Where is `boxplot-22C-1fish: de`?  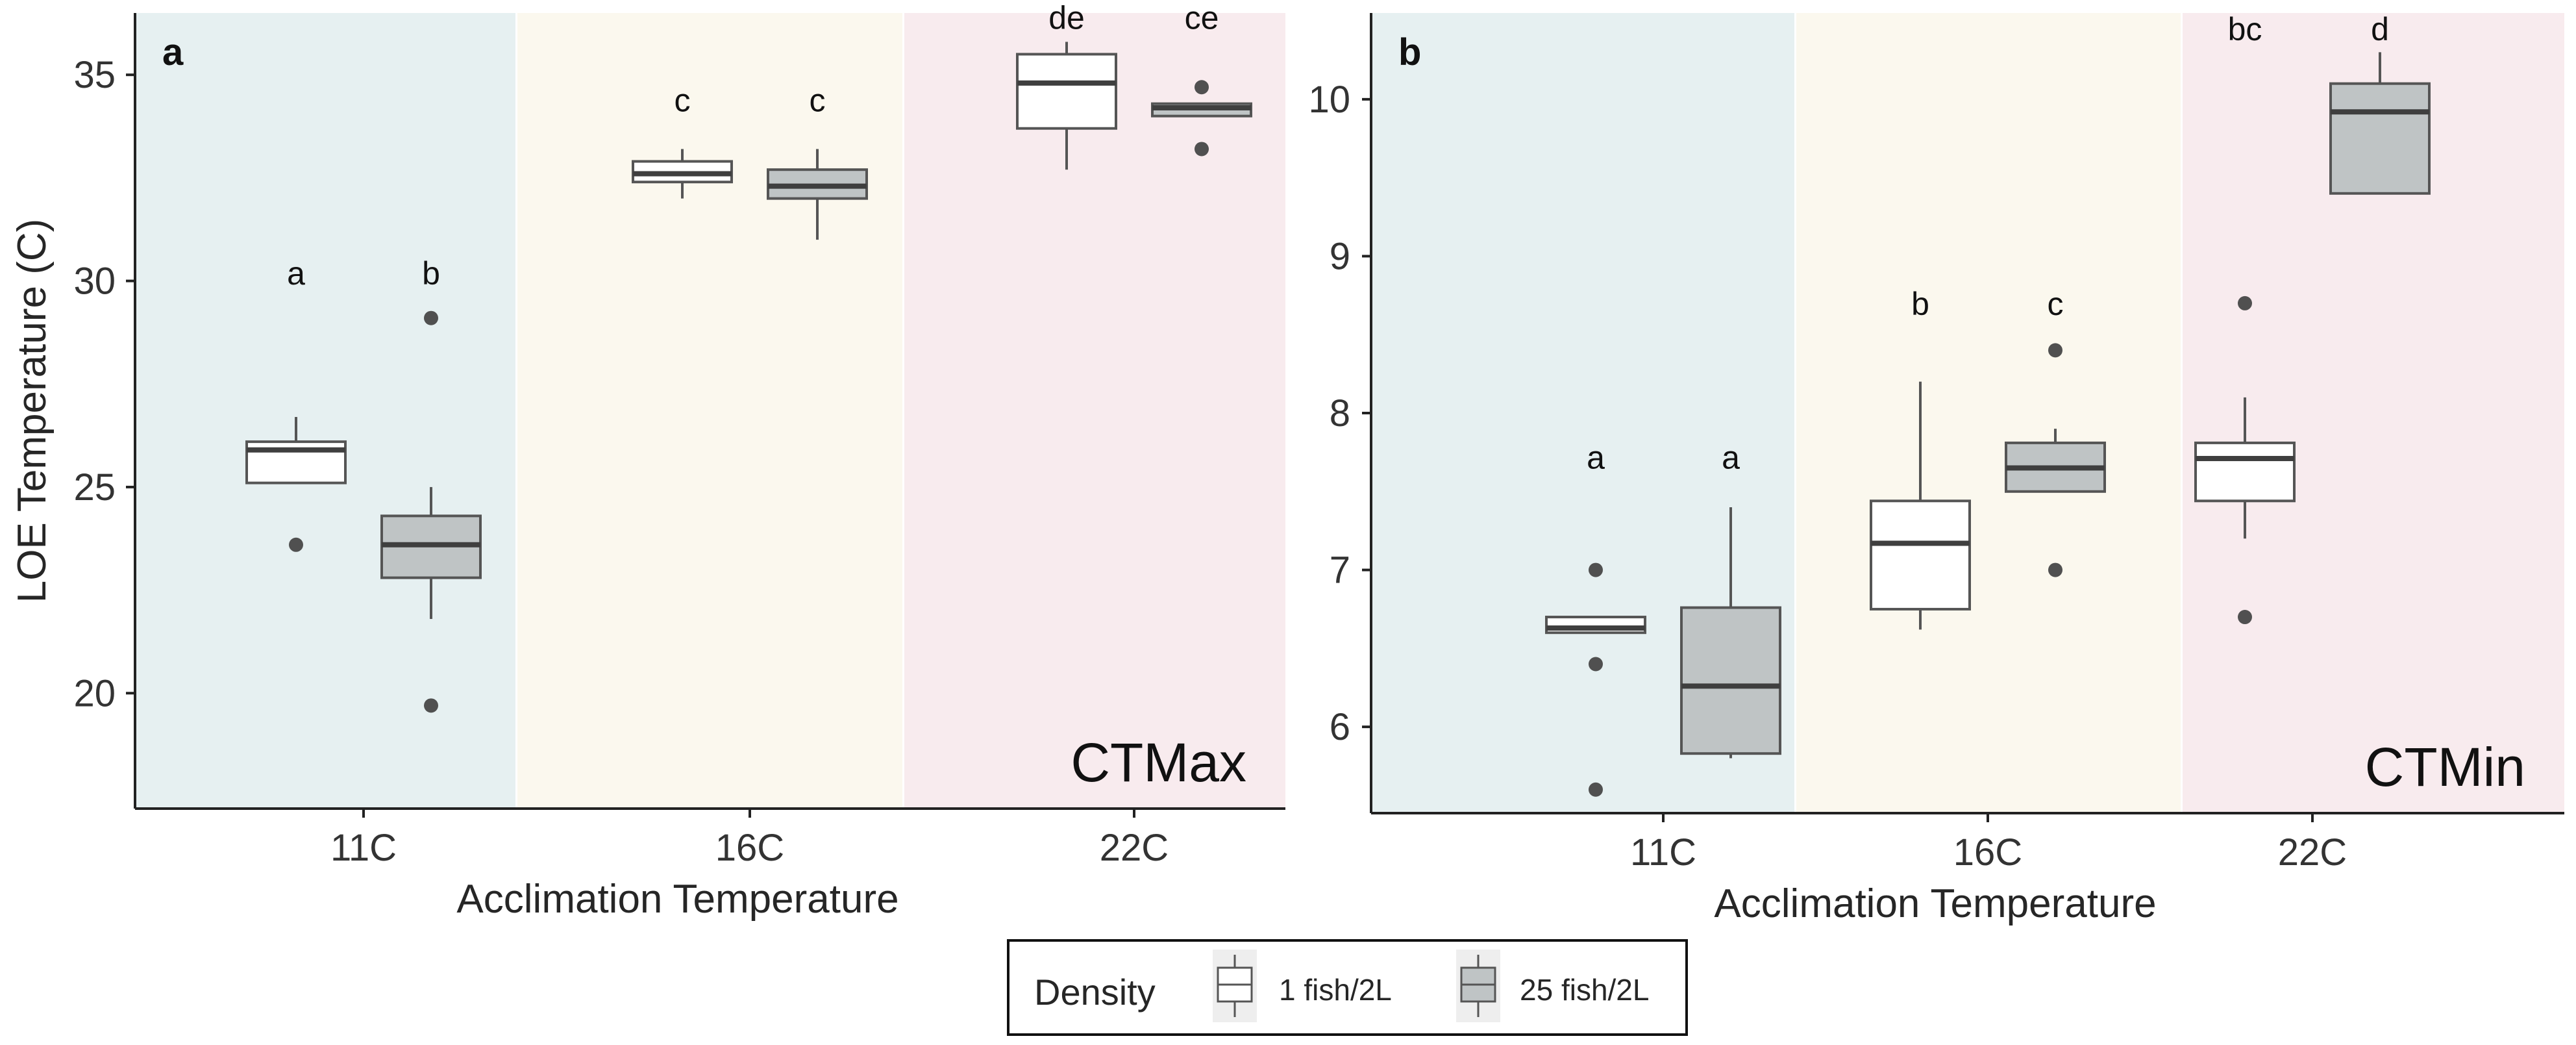 boxplot-22C-1fish: de is located at coordinates (1066, 85).